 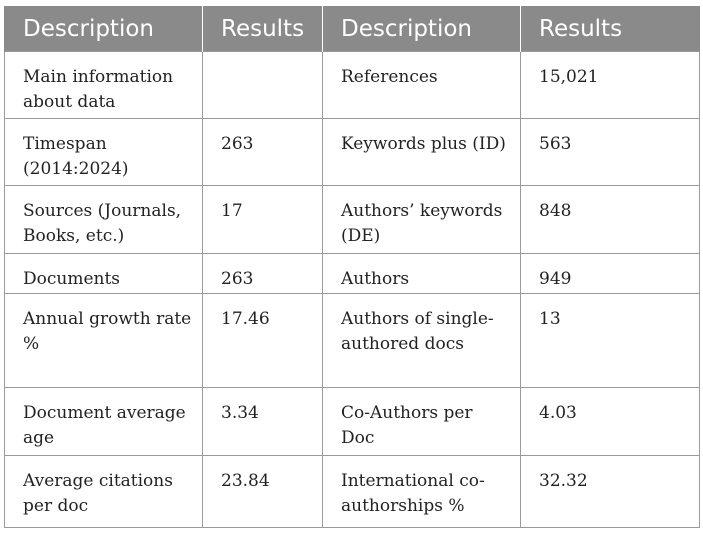 I want to click on table-cell: Timespan (2014:2024), so click(x=103, y=152).